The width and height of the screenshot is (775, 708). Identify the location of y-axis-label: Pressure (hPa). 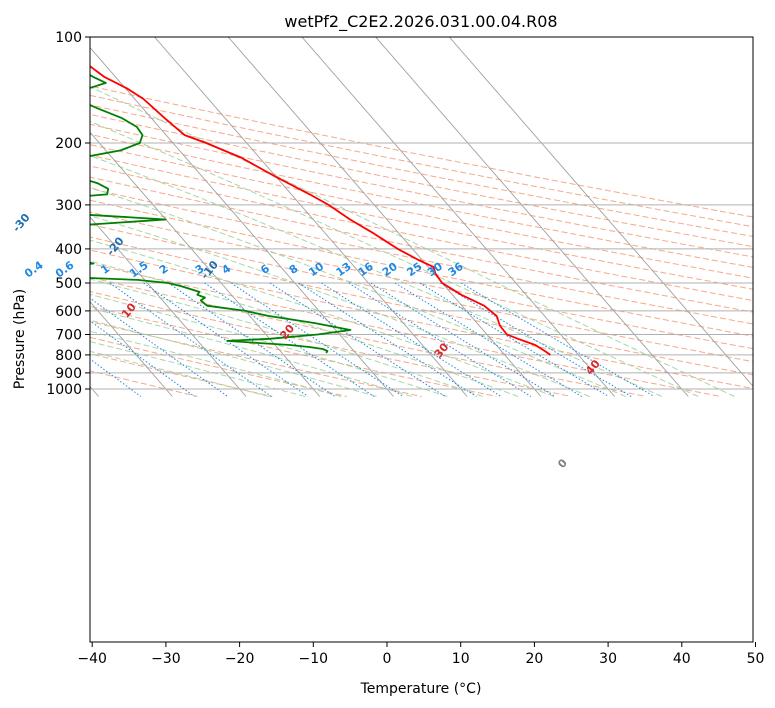
(20, 339).